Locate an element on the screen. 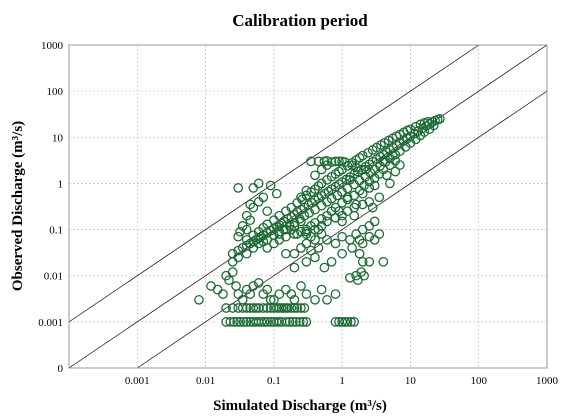 Image resolution: width=565 pixels, height=416 pixels. x-tick-label: 0.01 is located at coordinates (205, 381).